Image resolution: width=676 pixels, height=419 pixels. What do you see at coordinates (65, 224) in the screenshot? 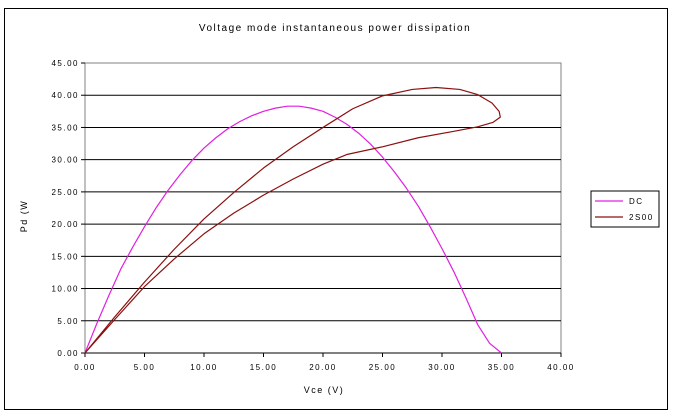
I see `y-tick-label: 20.00` at bounding box center [65, 224].